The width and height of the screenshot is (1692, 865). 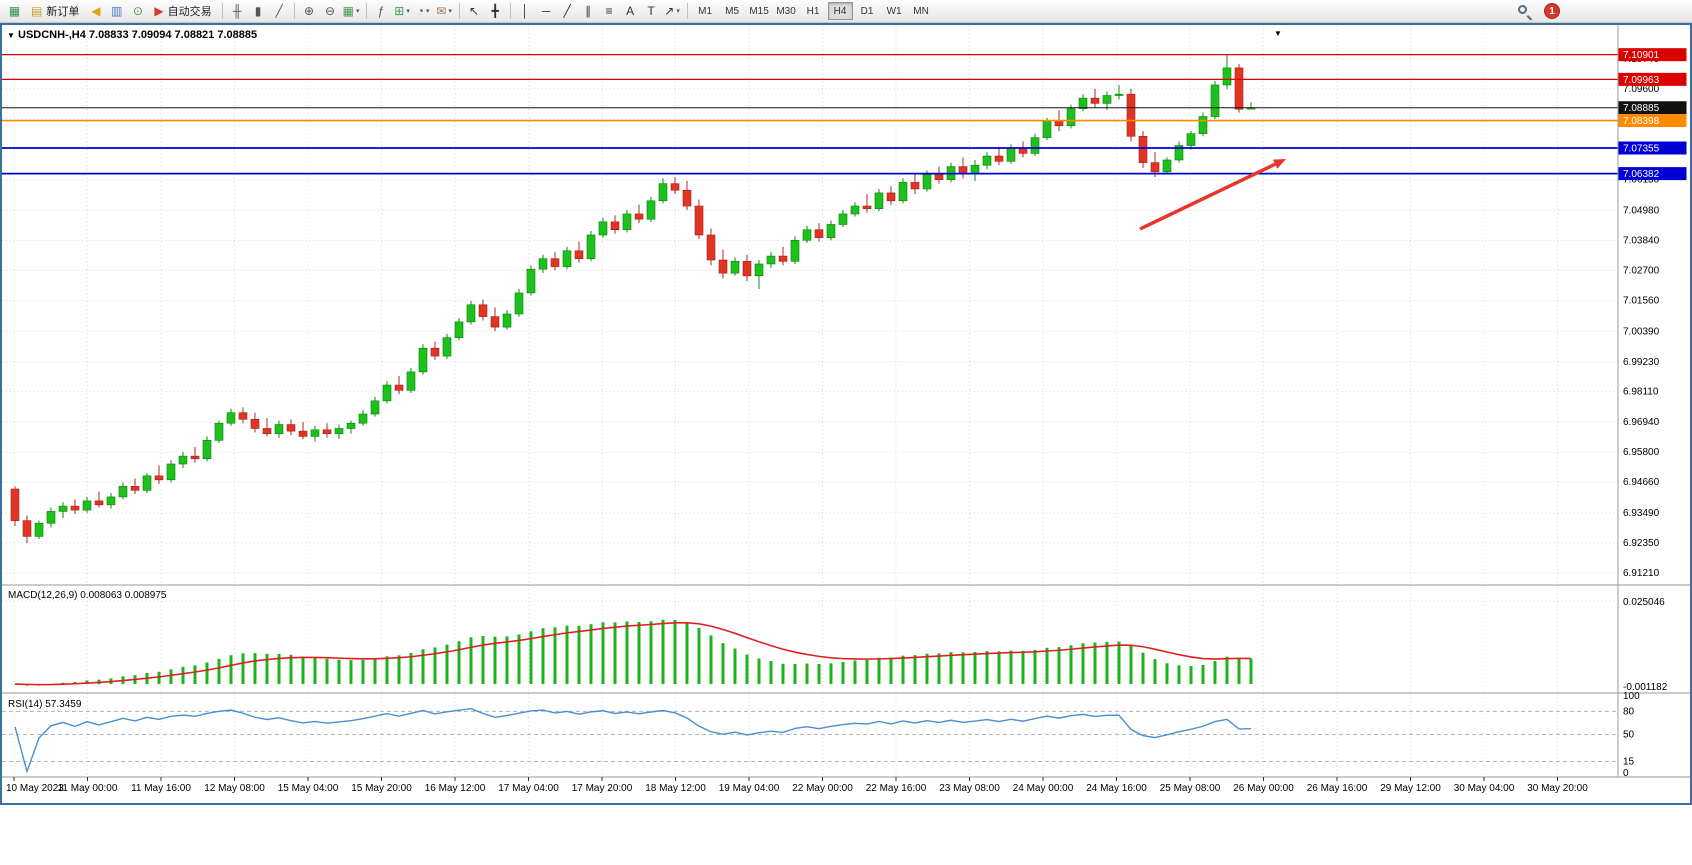 What do you see at coordinates (921, 11) in the screenshot?
I see `timeframe-mn-button: MN` at bounding box center [921, 11].